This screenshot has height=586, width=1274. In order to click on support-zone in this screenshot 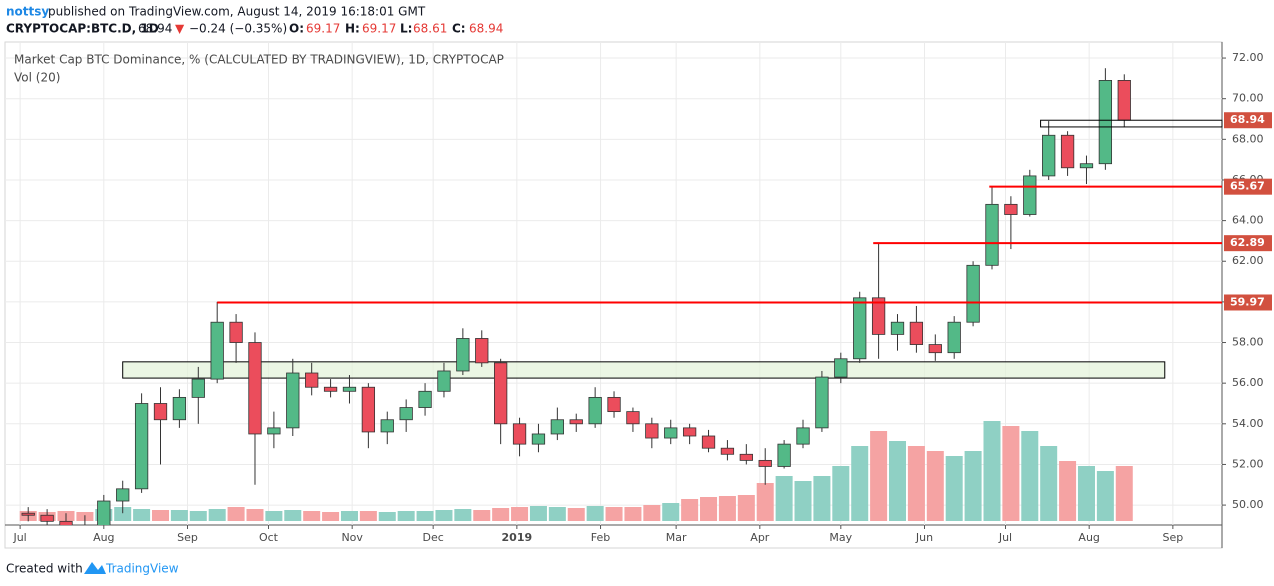, I will do `click(644, 370)`.